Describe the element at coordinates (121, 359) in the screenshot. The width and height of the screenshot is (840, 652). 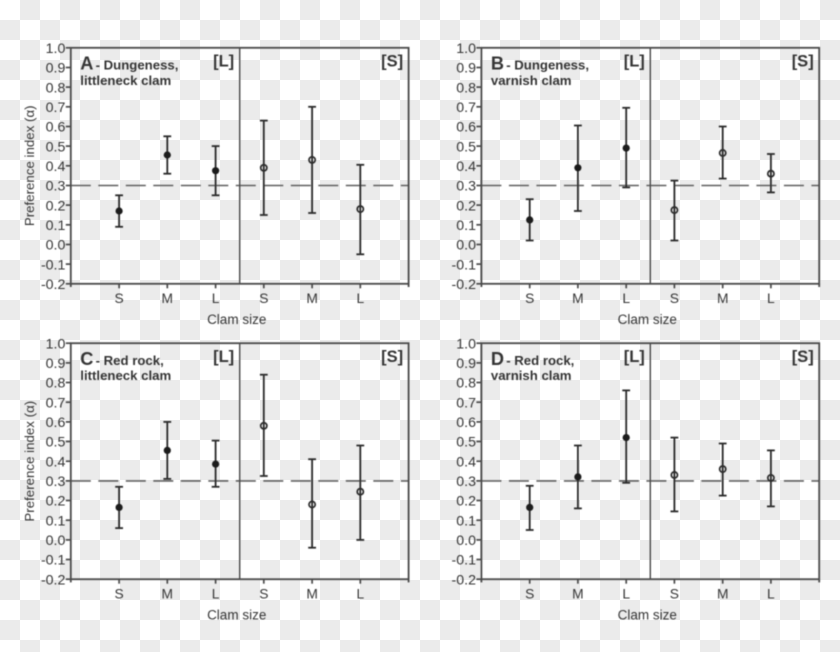
I see `svg-text: C - Red rock,` at that location.